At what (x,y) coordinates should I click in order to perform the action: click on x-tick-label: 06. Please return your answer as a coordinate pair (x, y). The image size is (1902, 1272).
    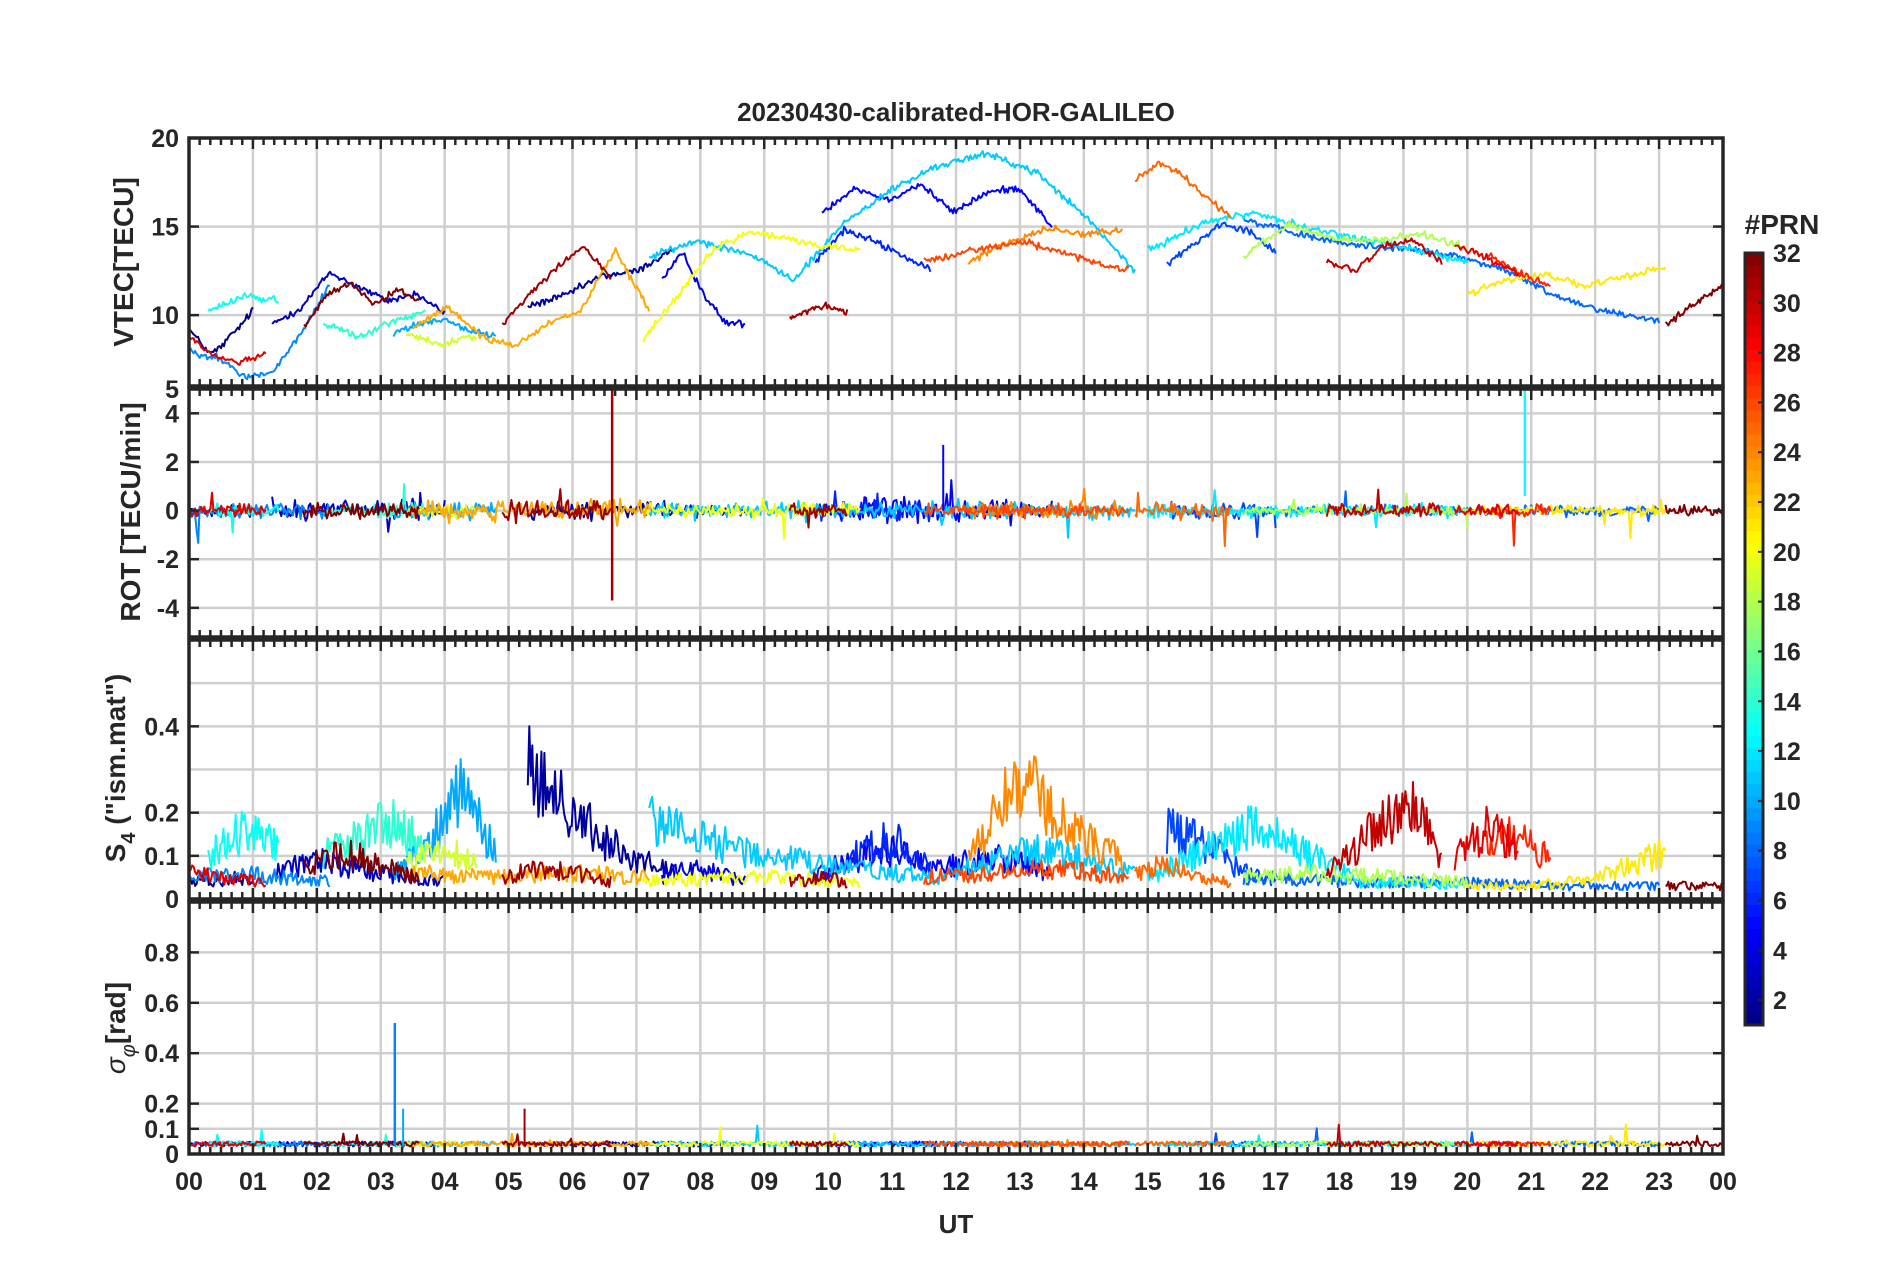
    Looking at the image, I should click on (573, 1182).